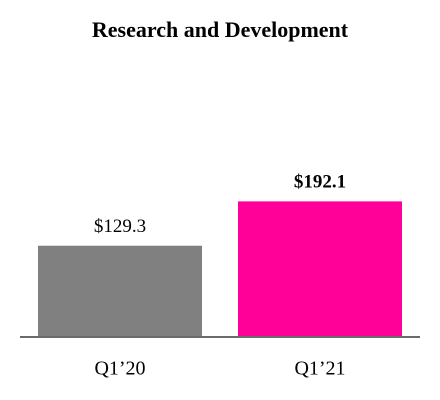  I want to click on chart-title: Research and Development, so click(220, 29).